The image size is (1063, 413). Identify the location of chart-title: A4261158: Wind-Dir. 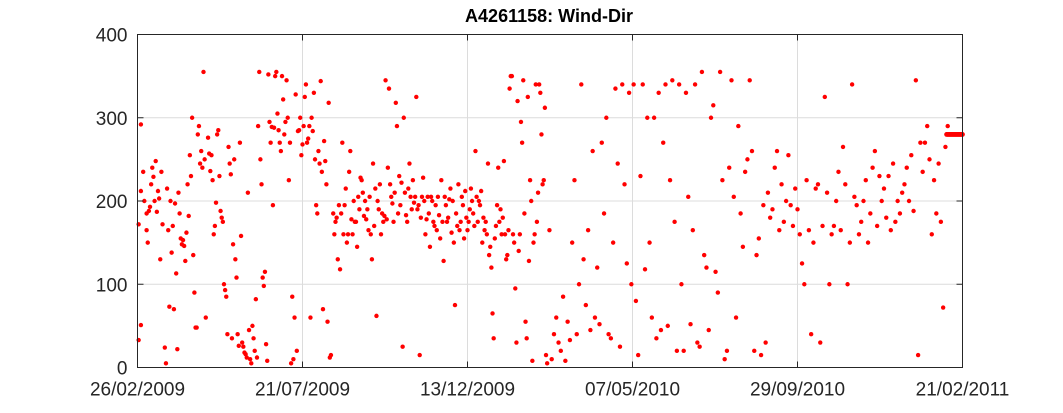
(549, 16).